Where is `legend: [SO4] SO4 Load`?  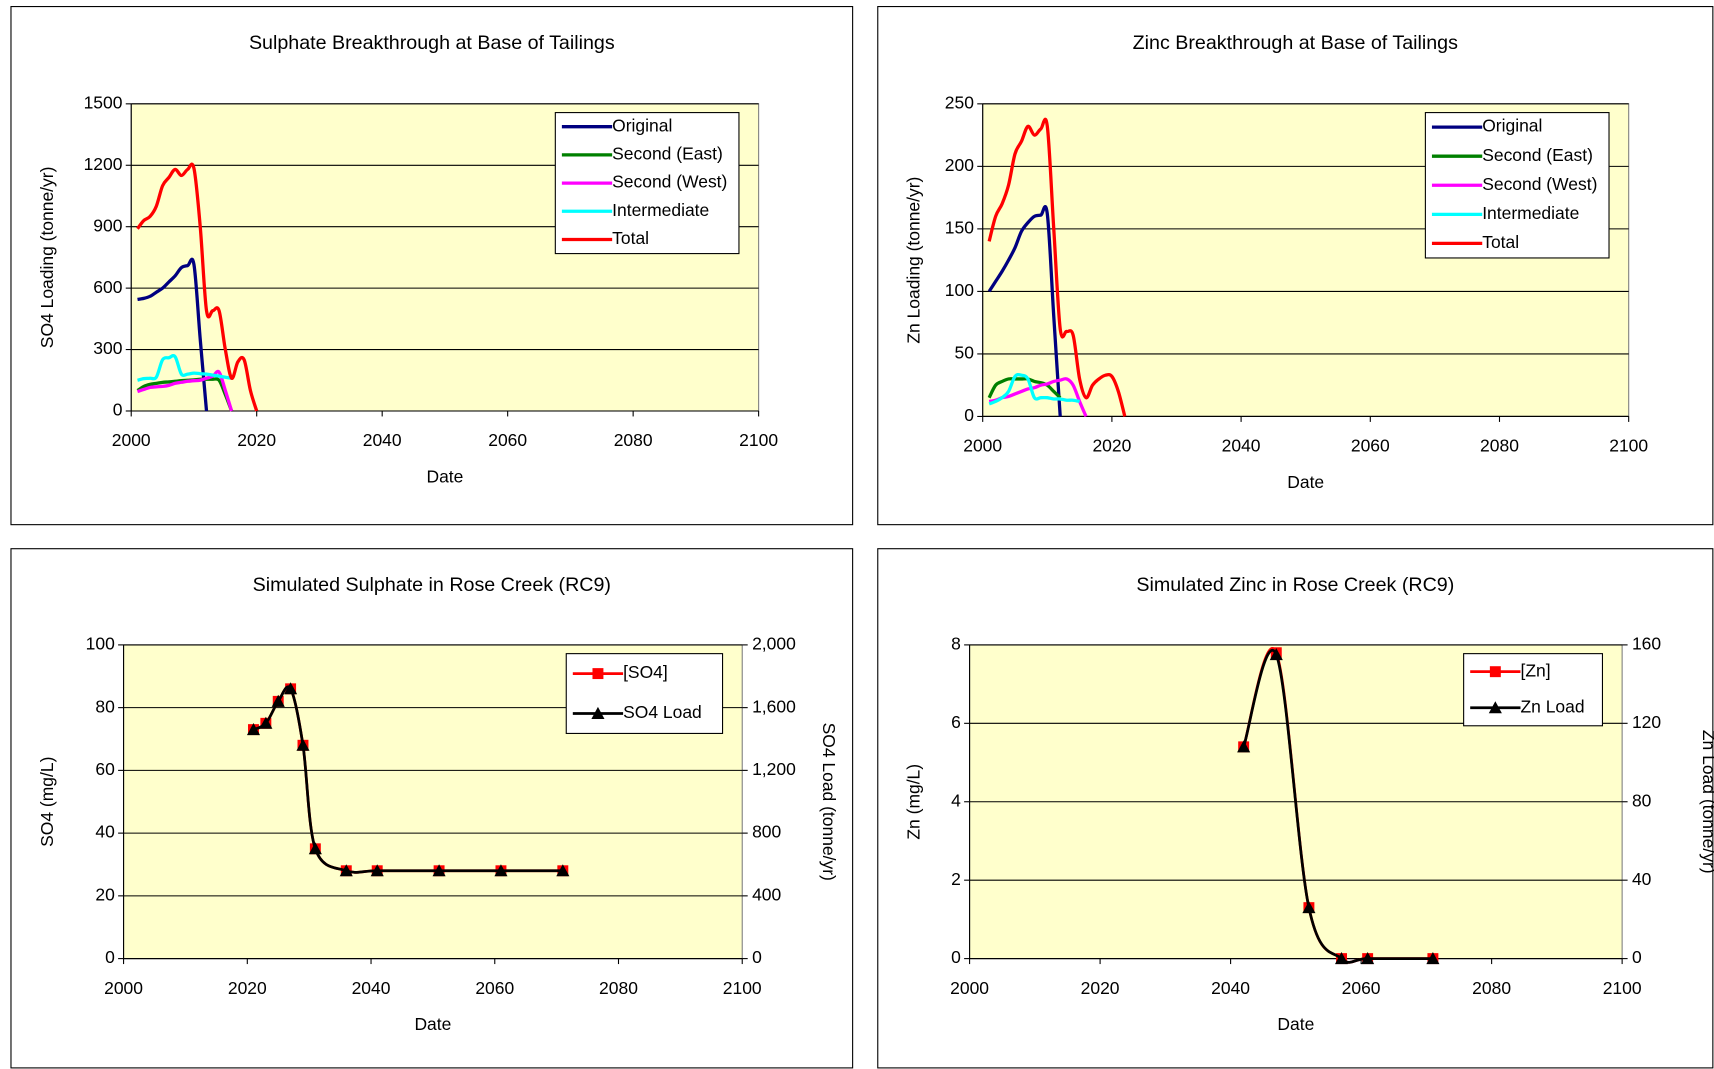
legend: [SO4] SO4 Load is located at coordinates (644, 693).